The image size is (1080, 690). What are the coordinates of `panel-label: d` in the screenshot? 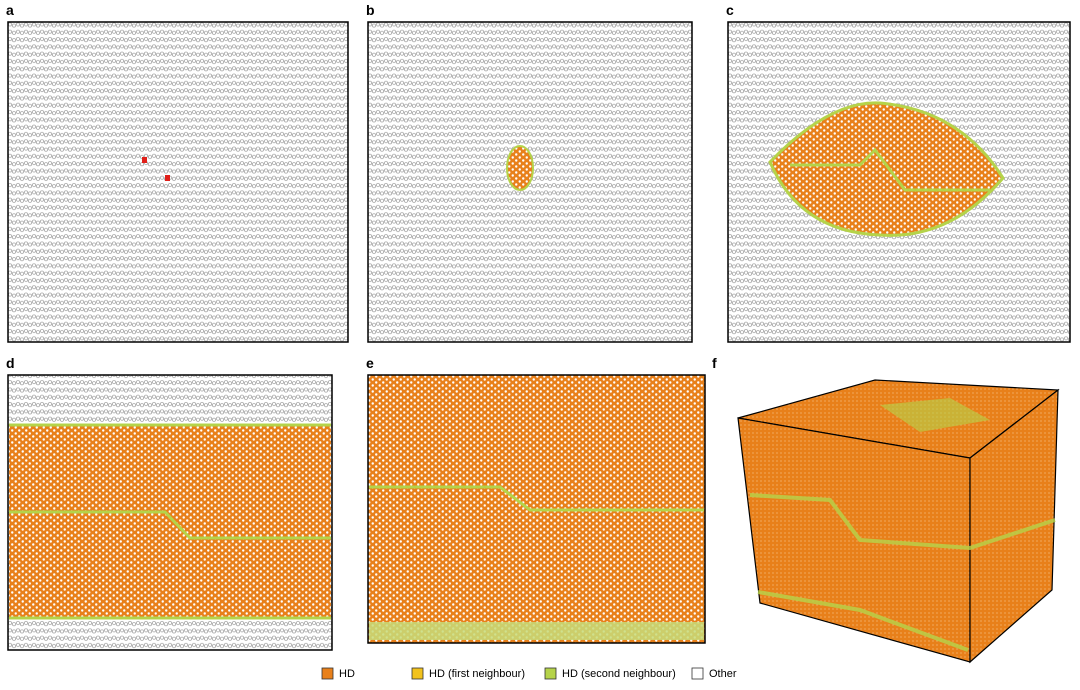 It's located at (10, 363).